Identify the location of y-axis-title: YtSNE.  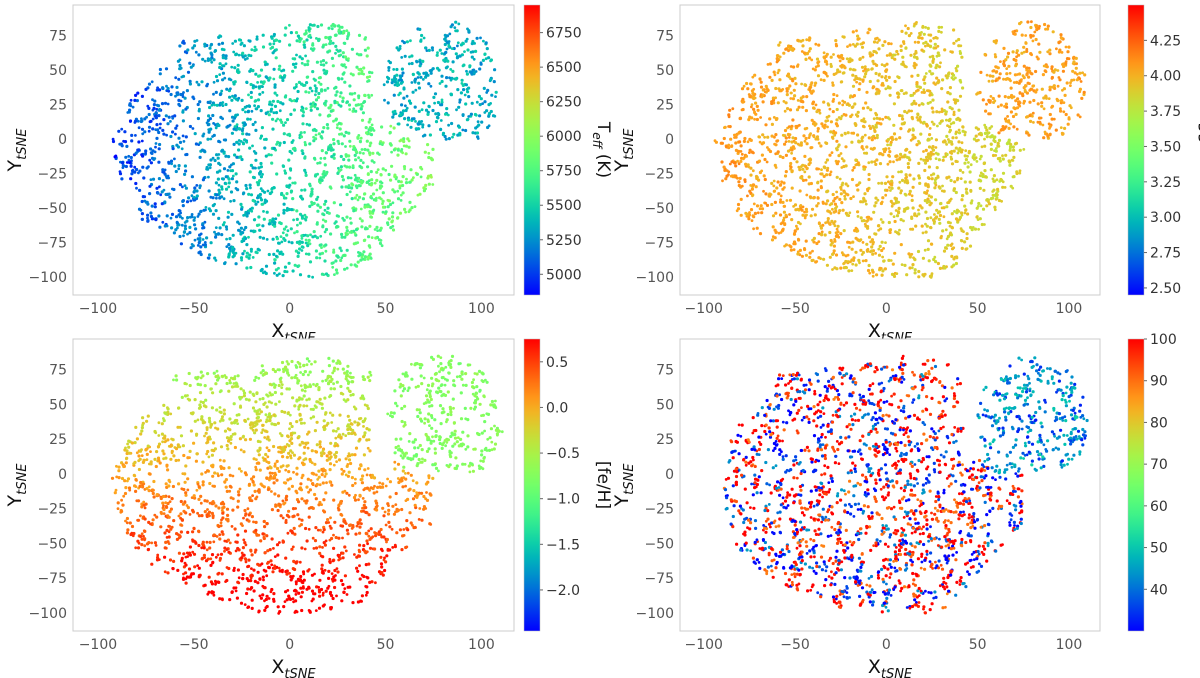
(624, 150).